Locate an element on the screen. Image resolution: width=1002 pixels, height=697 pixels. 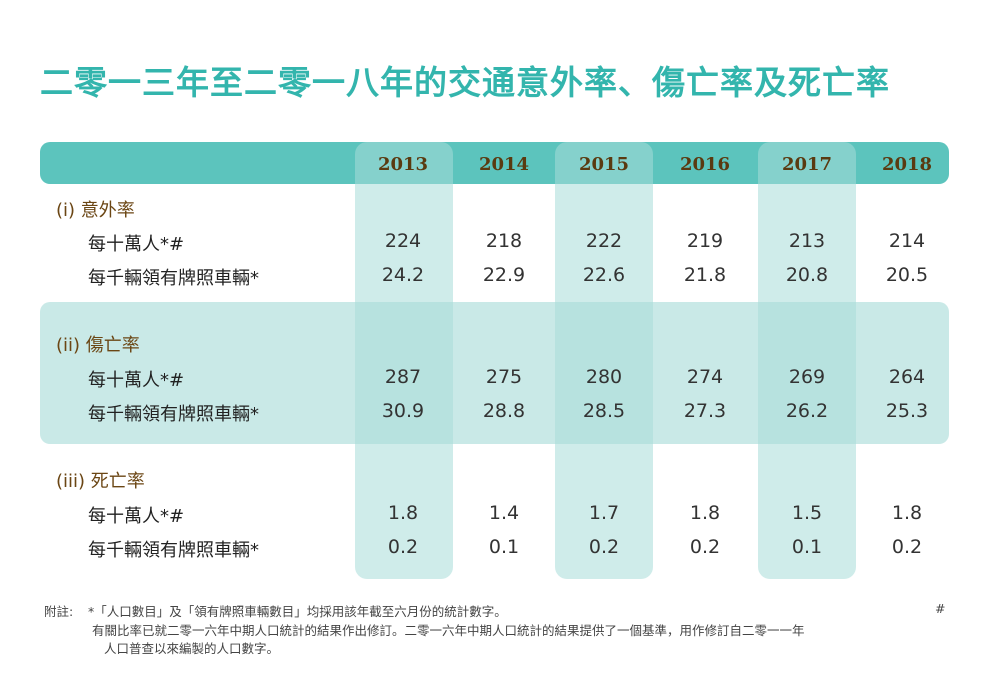
page-title: 二零一三年至二零一八年的交通意外率、傷亡率及死亡率 is located at coordinates (465, 82).